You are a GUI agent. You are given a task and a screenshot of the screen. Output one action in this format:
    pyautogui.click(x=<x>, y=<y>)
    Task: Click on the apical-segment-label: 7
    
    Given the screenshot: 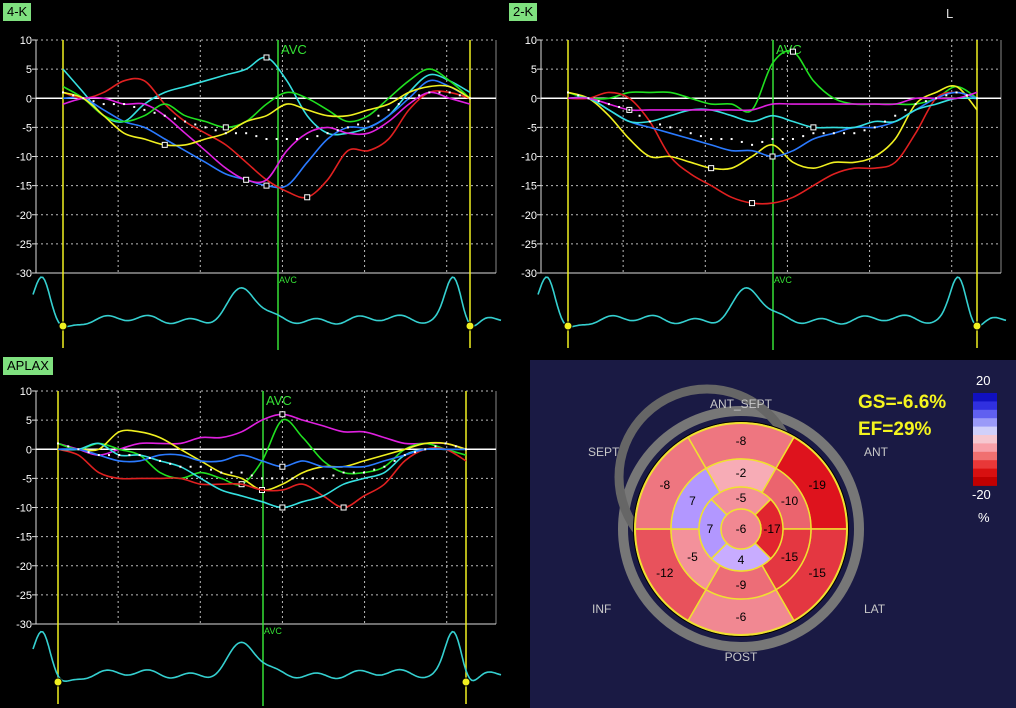 What is the action you would take?
    pyautogui.click(x=710, y=529)
    